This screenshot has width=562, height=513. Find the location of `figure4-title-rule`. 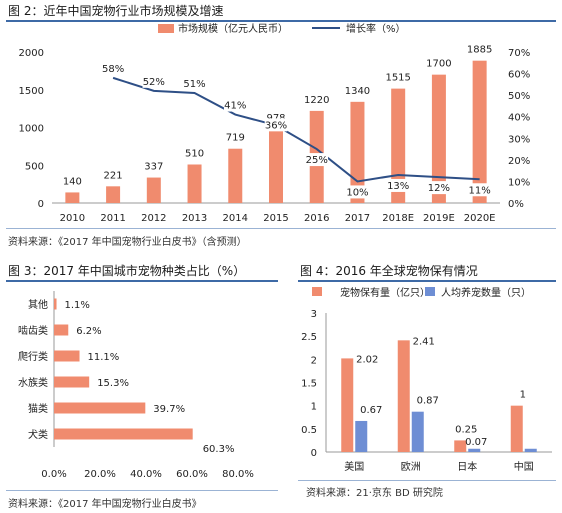

figure4-title-rule is located at coordinates (427, 281).